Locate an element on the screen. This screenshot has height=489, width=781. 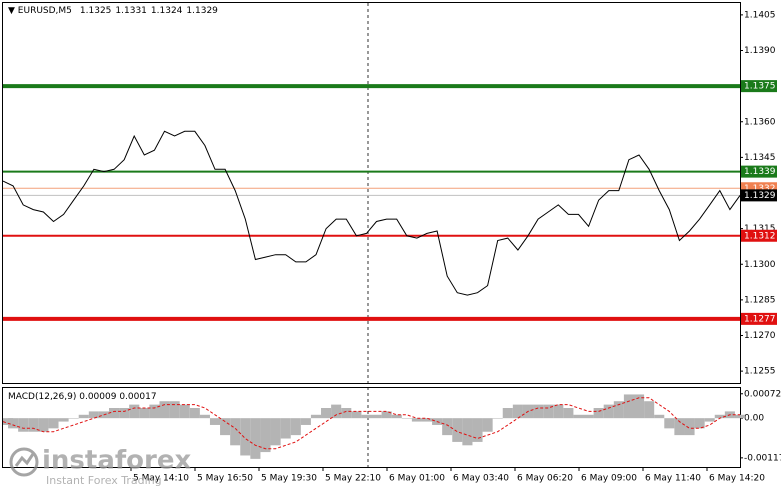
y-tick-label: -0.00117 is located at coordinates (762, 458).